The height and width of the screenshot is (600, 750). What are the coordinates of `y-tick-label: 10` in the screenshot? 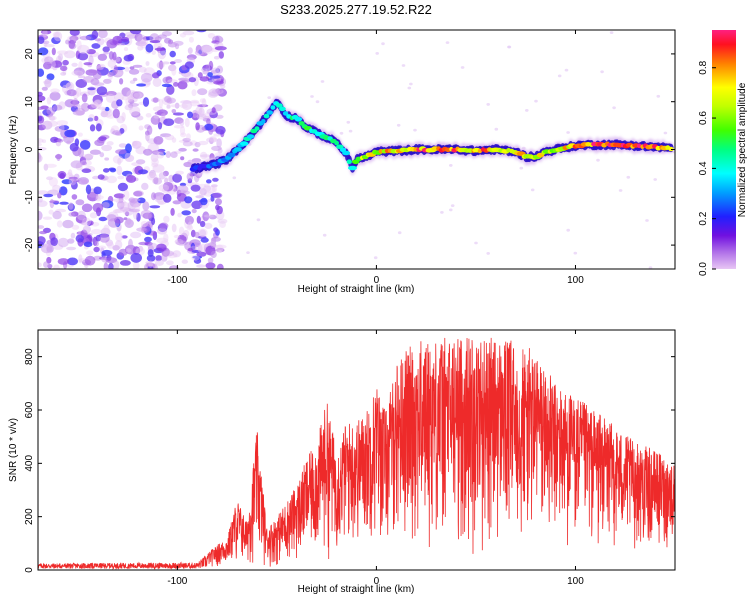 It's located at (29, 102).